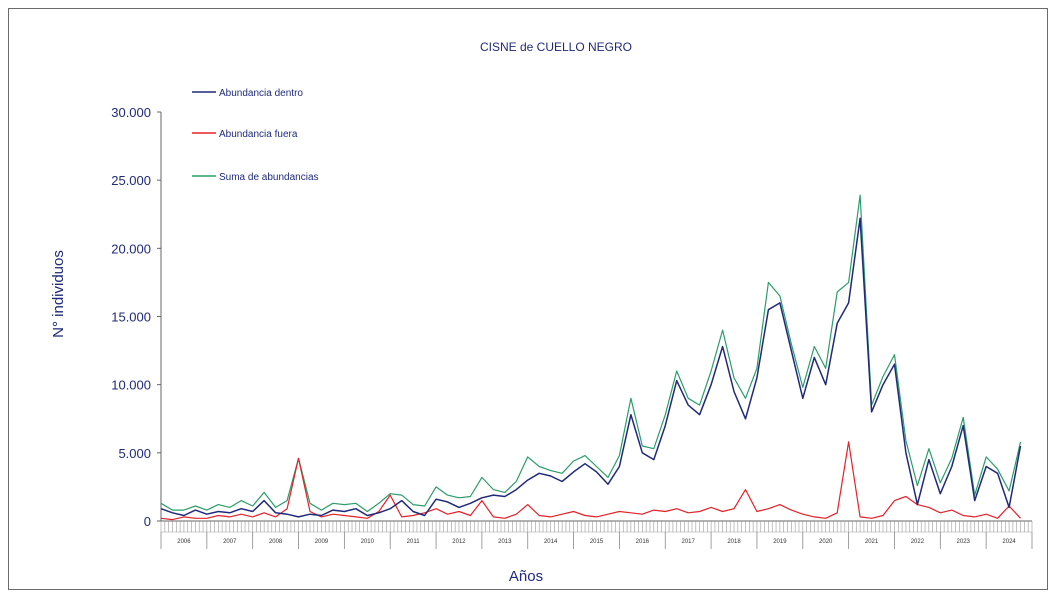 The height and width of the screenshot is (596, 1054). What do you see at coordinates (131, 317) in the screenshot?
I see `y-tick-label: 15.000` at bounding box center [131, 317].